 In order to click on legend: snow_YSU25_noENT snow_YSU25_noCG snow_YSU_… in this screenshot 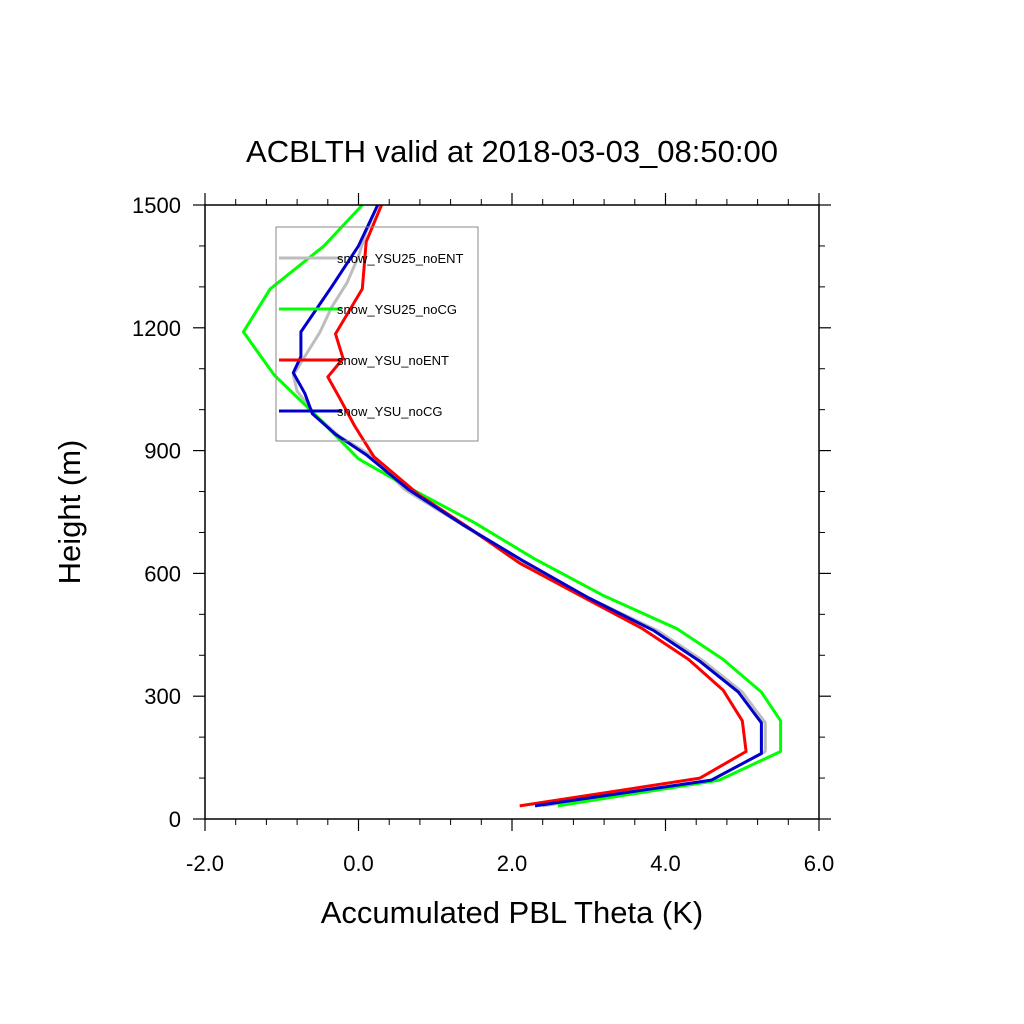, I will do `click(377, 334)`.